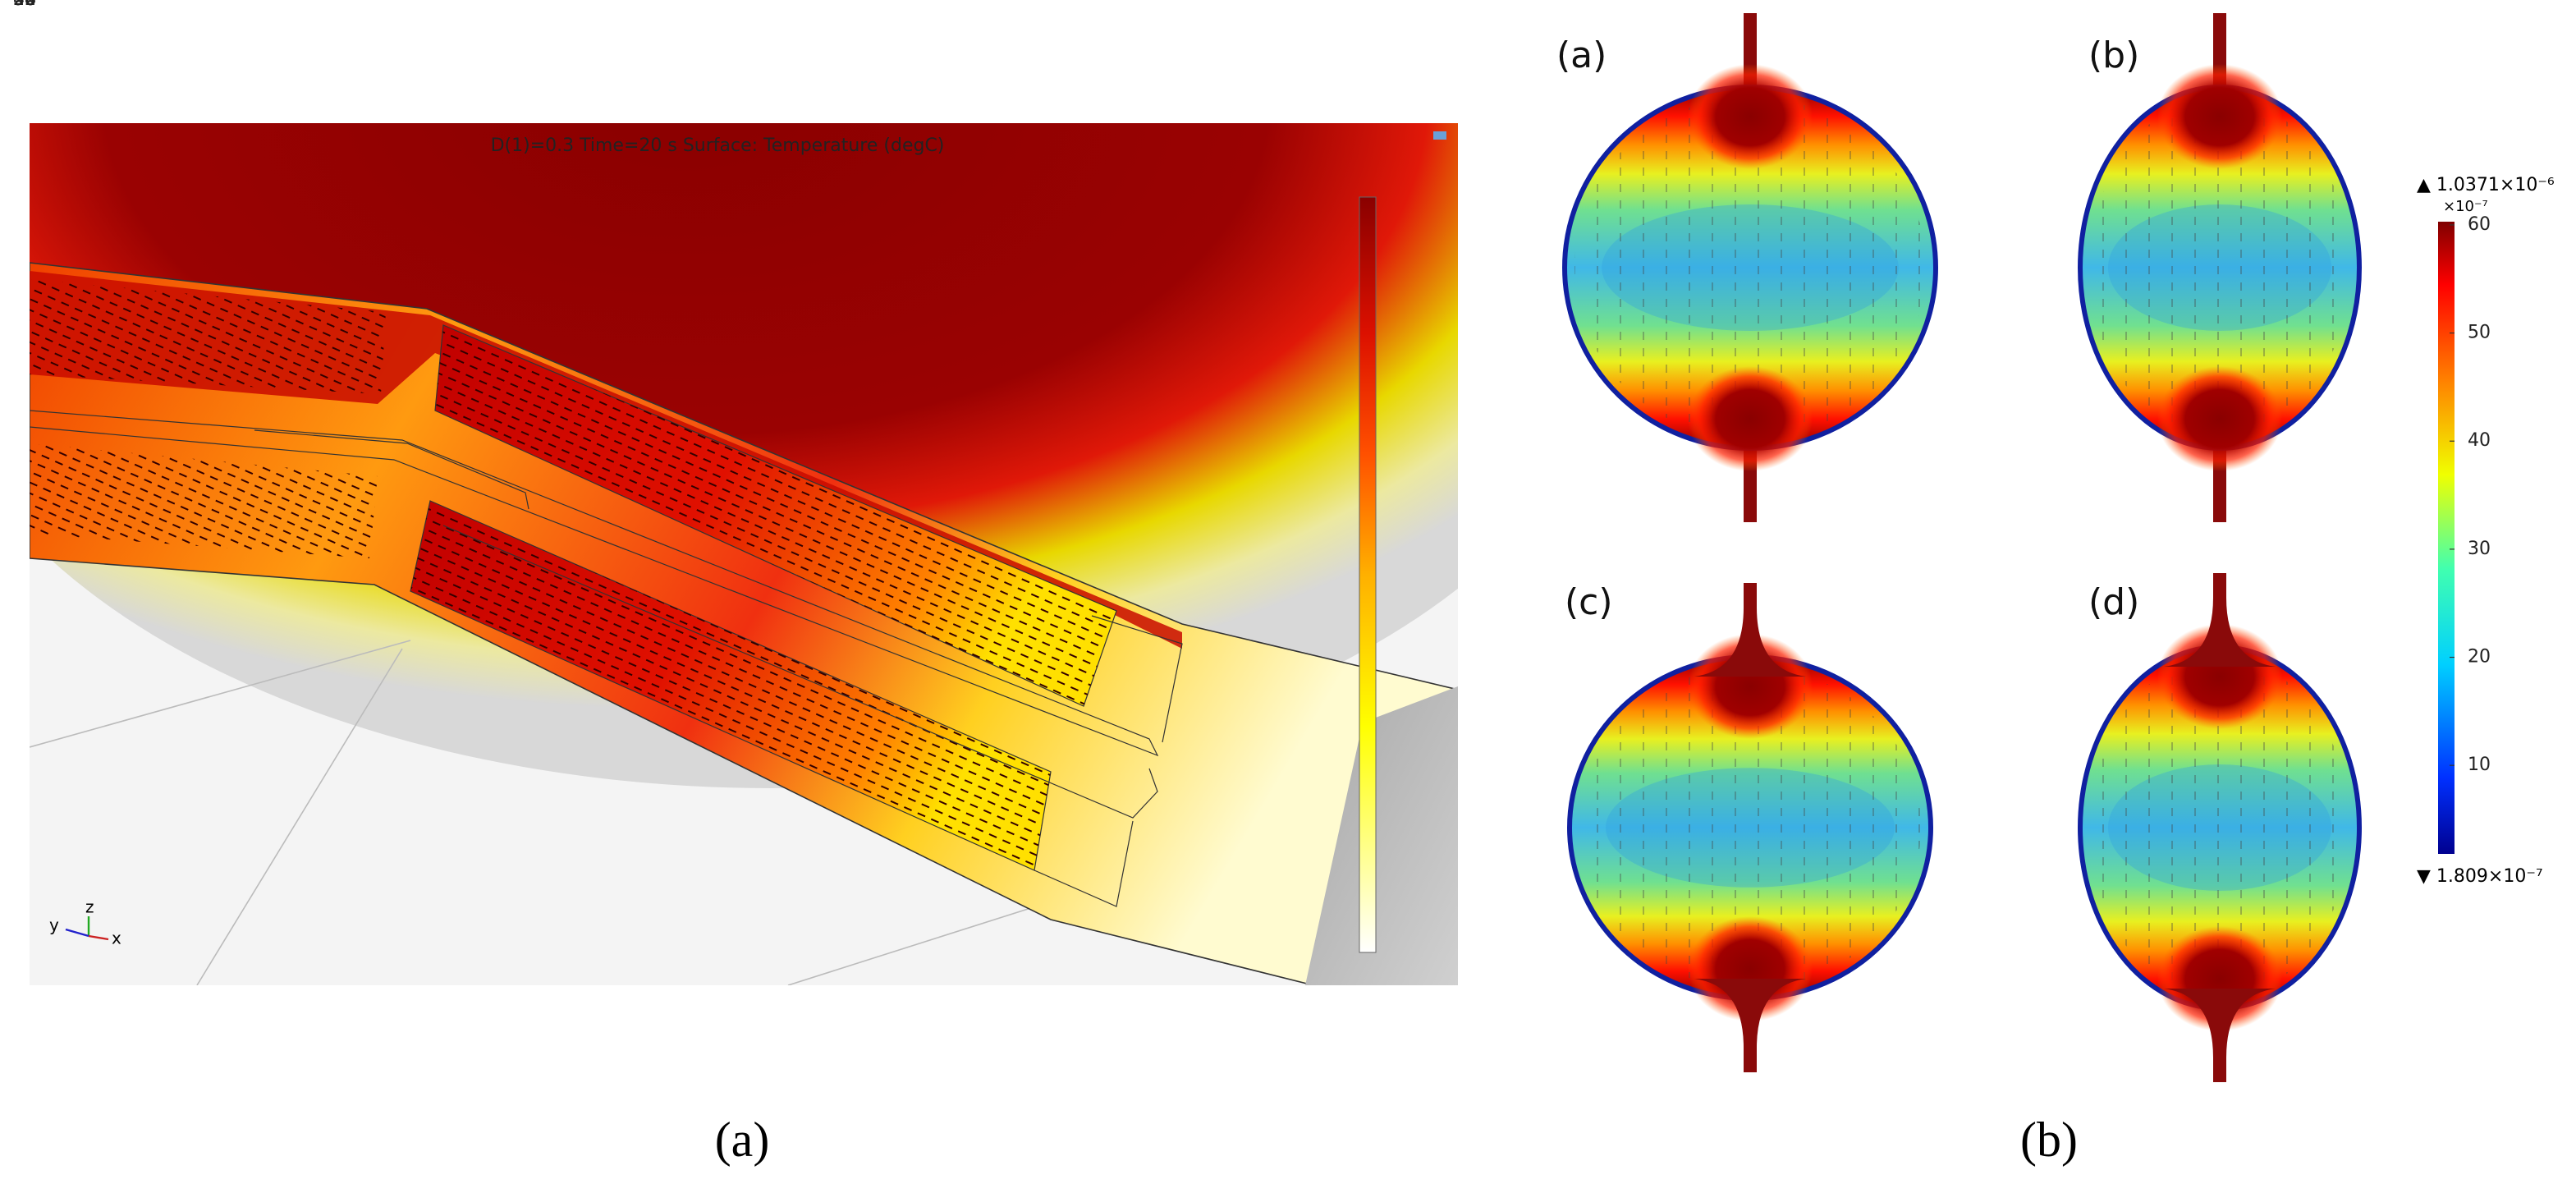 The image size is (2576, 1193). Describe the element at coordinates (2486, 185) in the screenshot. I see `colorbar-max: ▲ 1.0371×10⁻⁶` at that location.